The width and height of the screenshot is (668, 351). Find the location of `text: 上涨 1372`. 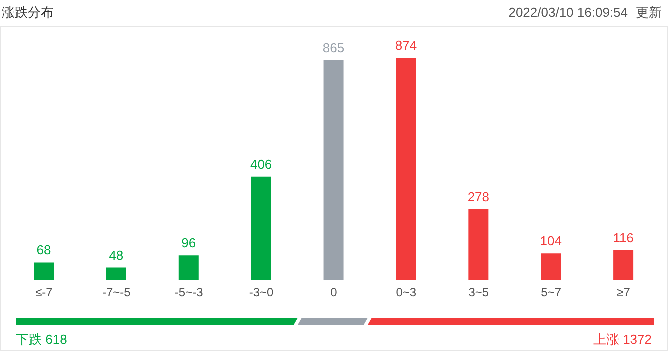

text: 上涨 1372 is located at coordinates (622, 340).